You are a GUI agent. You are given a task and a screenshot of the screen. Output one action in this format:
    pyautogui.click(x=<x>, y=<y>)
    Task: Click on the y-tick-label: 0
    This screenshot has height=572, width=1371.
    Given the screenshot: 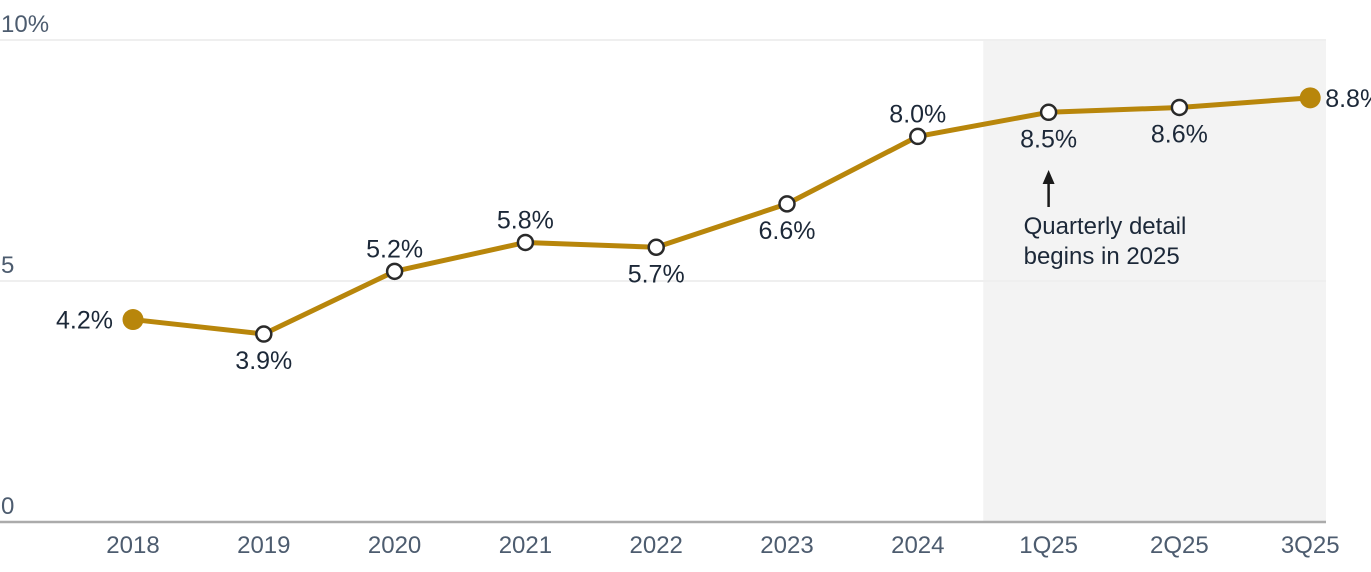 What is the action you would take?
    pyautogui.click(x=7, y=506)
    